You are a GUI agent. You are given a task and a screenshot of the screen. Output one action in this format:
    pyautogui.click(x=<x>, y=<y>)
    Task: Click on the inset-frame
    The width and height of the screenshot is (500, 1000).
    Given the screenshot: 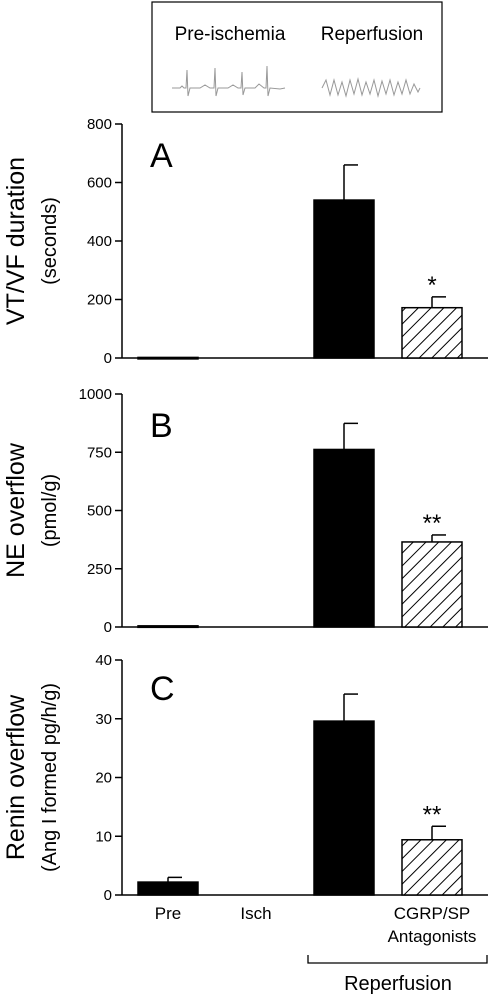 What is the action you would take?
    pyautogui.click(x=297, y=57)
    